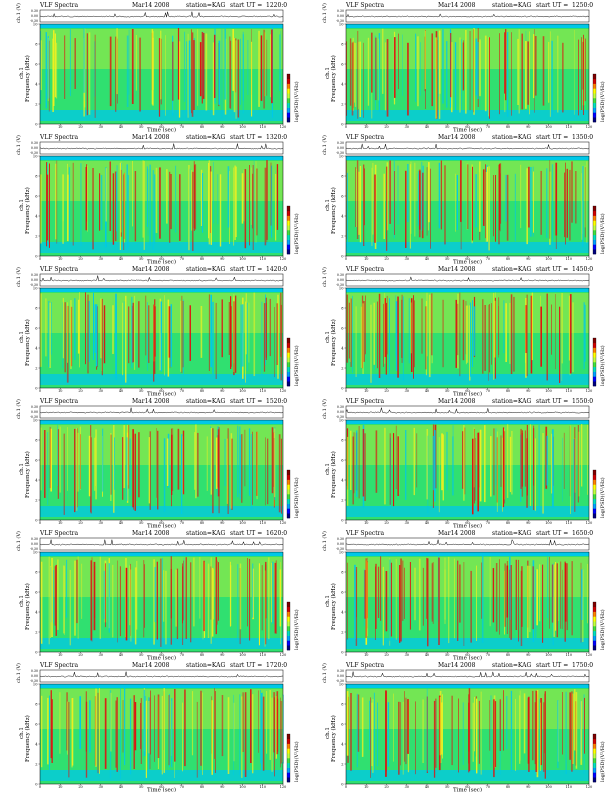 The image size is (612, 792). Describe the element at coordinates (202, 787) in the screenshot. I see `x-tick-label: 80` at that location.